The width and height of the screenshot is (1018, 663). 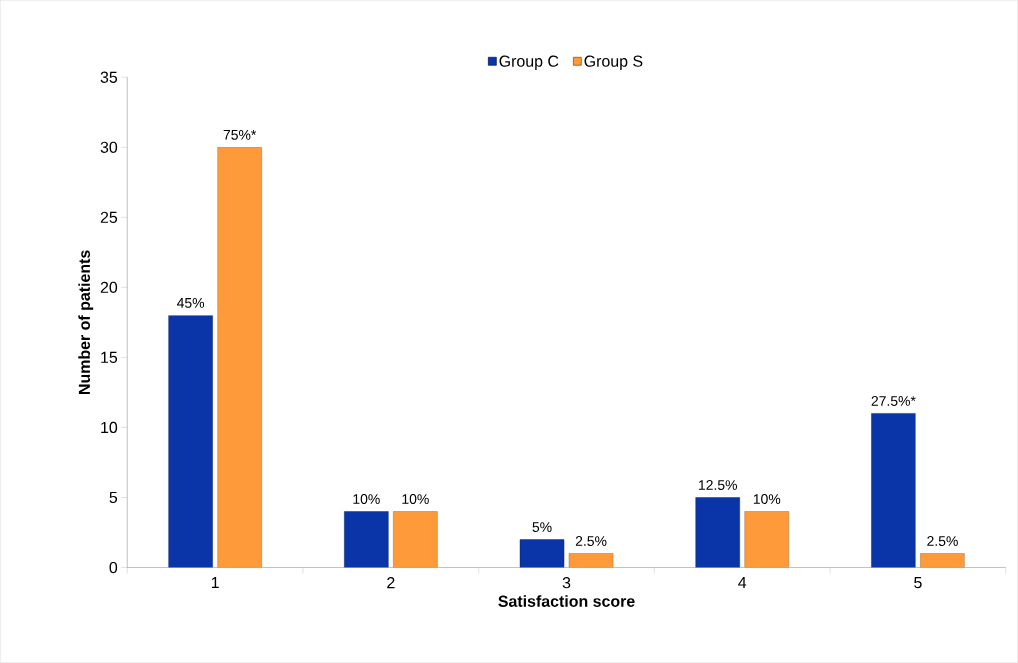 What do you see at coordinates (529, 63) in the screenshot?
I see `legend-label: Group C` at bounding box center [529, 63].